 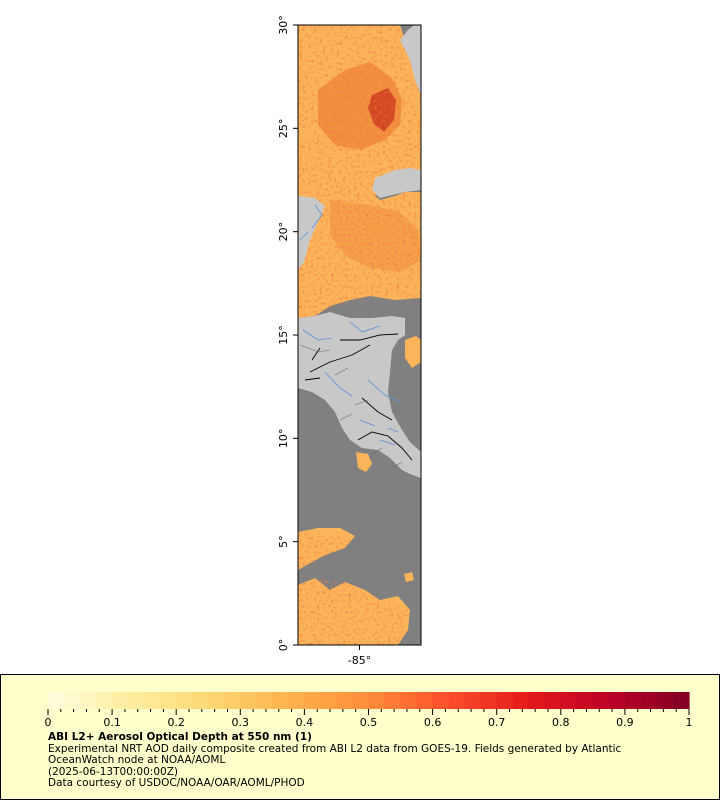 What do you see at coordinates (283, 439) in the screenshot?
I see `lat-tick-label: 10°` at bounding box center [283, 439].